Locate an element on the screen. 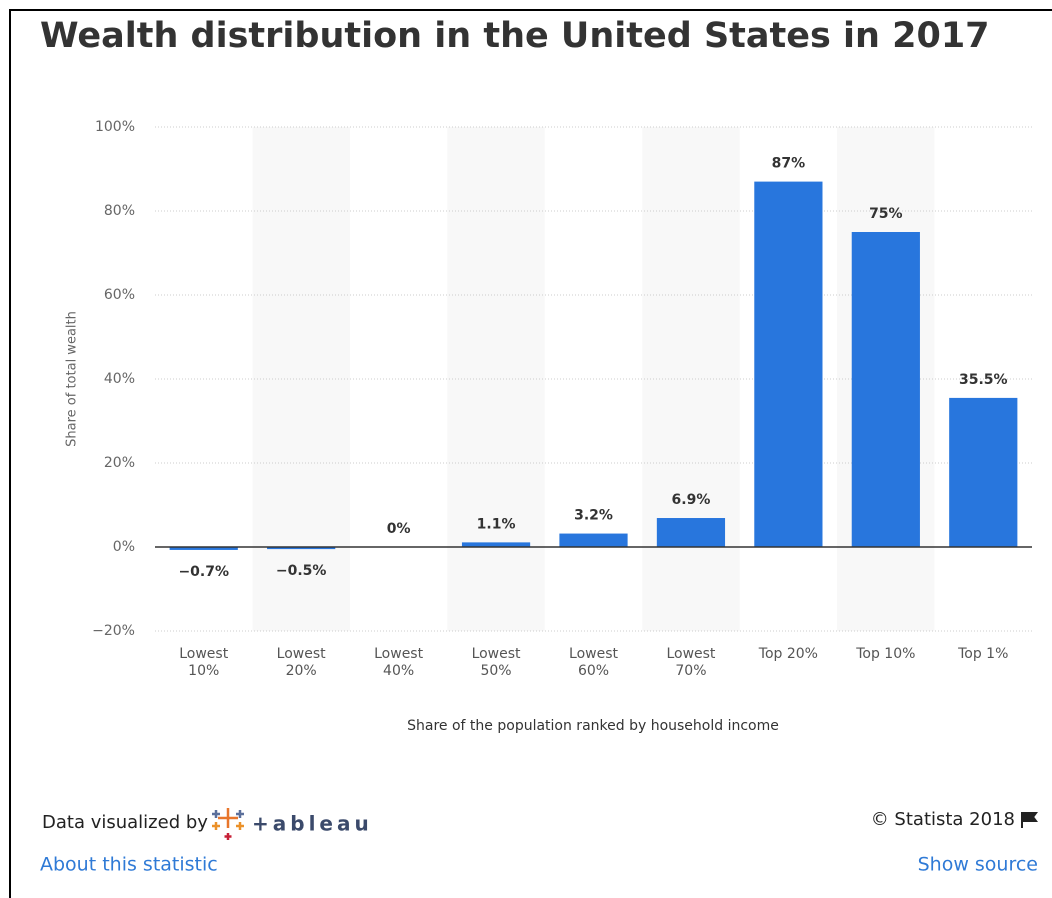 This screenshot has width=1052, height=898. y-tick-label: 0% is located at coordinates (124, 547).